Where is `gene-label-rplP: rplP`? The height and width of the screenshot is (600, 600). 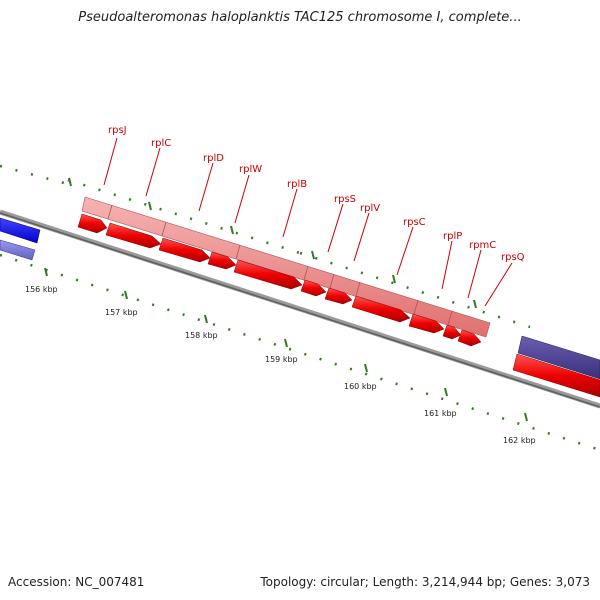 gene-label-rplP: rplP is located at coordinates (452, 236).